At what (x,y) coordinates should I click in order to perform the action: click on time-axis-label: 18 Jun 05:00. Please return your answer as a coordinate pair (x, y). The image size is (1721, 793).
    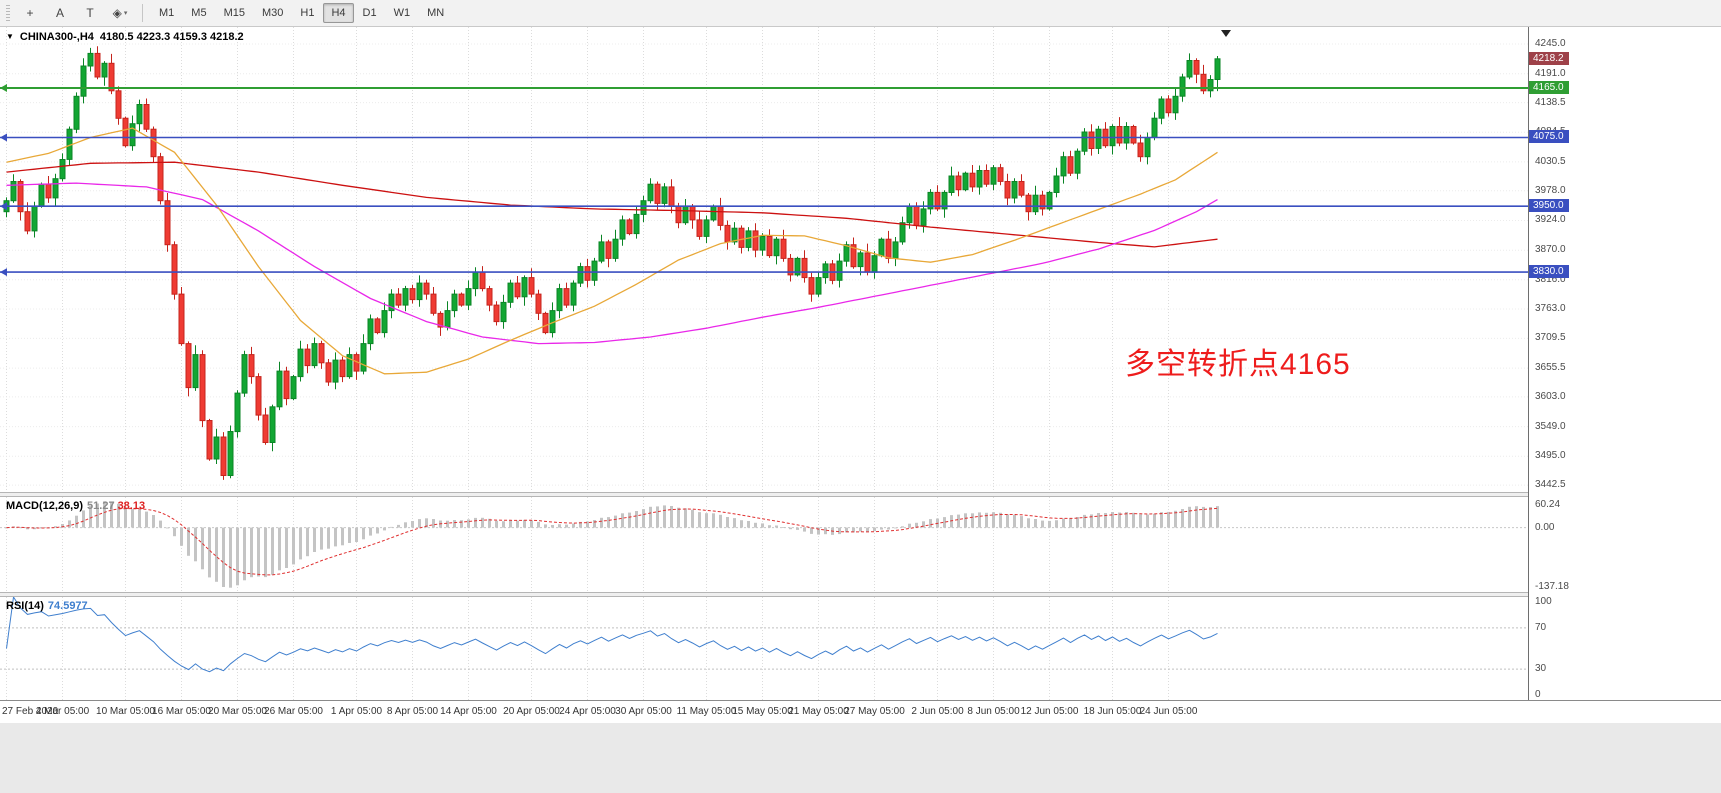
    Looking at the image, I should click on (1112, 711).